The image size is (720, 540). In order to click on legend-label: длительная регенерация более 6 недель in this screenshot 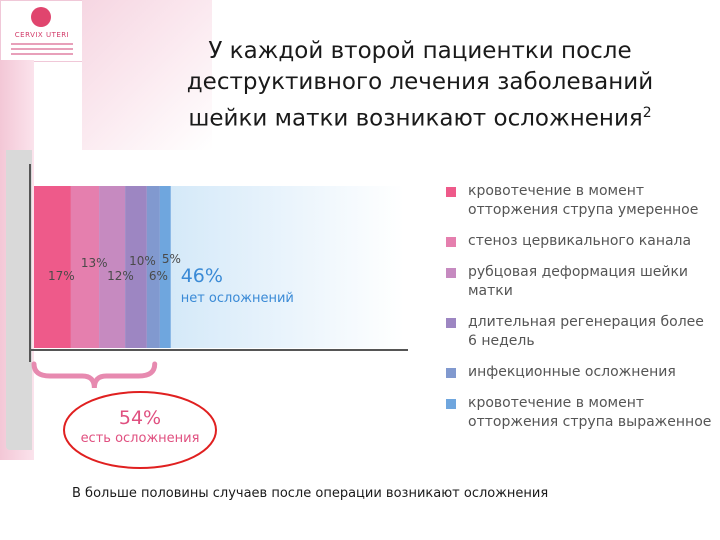, I will do `click(586, 331)`.